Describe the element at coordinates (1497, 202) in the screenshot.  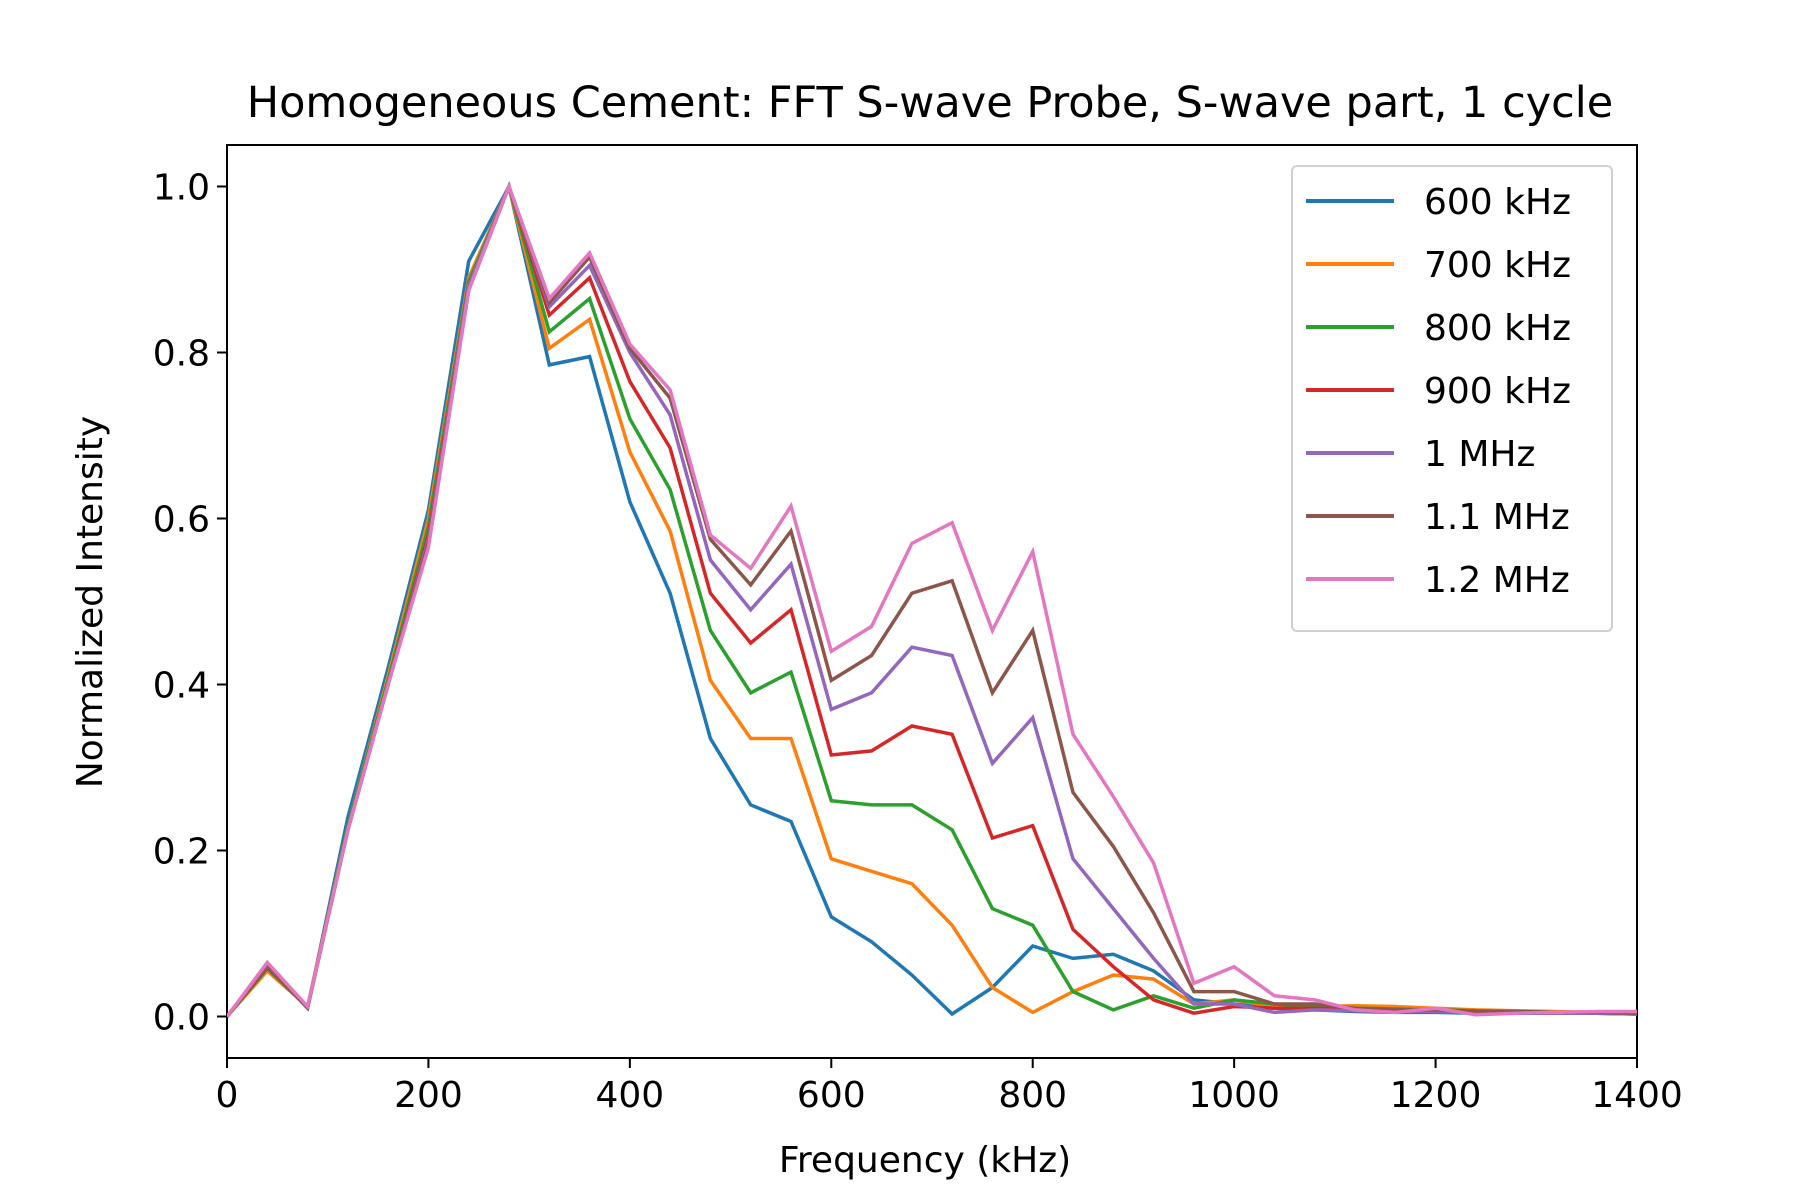
I see `legend-entry: 600 kHz` at that location.